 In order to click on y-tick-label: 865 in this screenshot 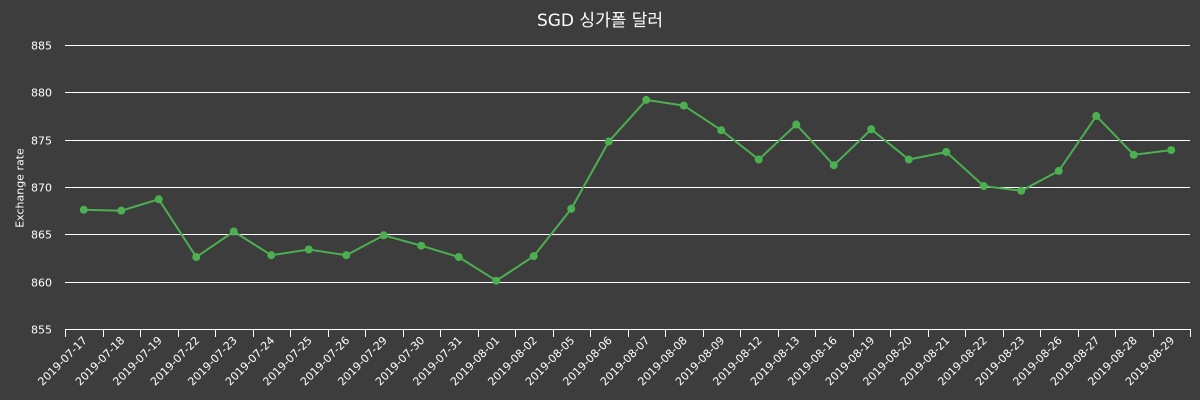, I will do `click(41, 235)`.